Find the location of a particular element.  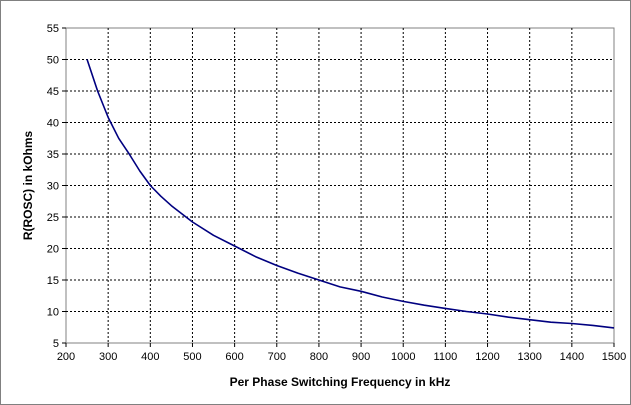

x-tick-label: 1400 is located at coordinates (572, 357).